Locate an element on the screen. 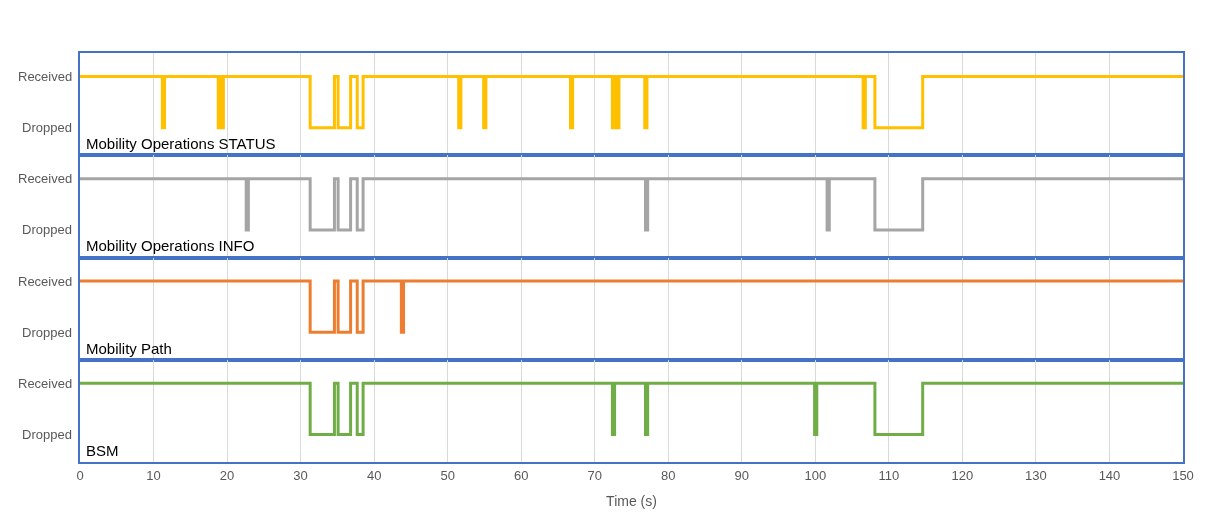 This screenshot has width=1206, height=522. x-tick-label: 80 is located at coordinates (668, 475).